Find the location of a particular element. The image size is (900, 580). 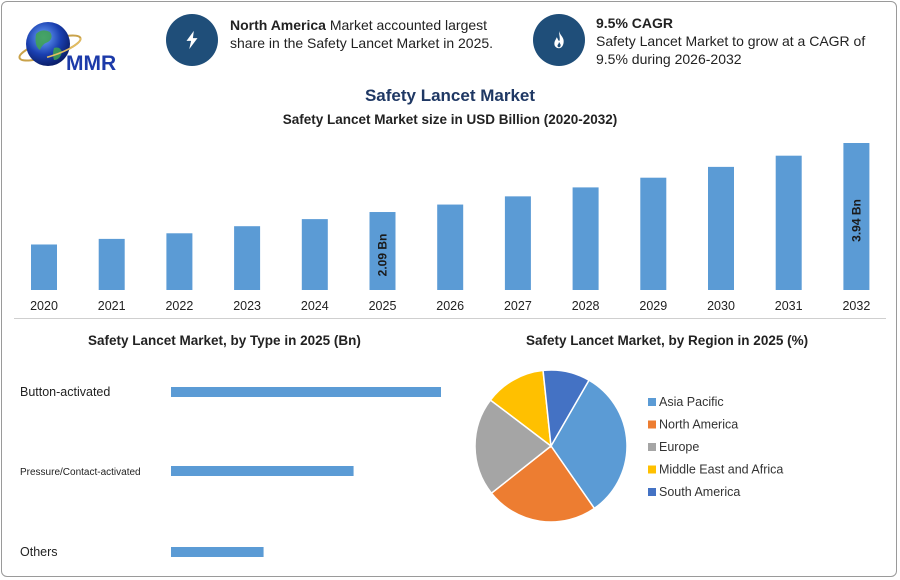

data-label-2025: 2.09 Bn is located at coordinates (383, 255).